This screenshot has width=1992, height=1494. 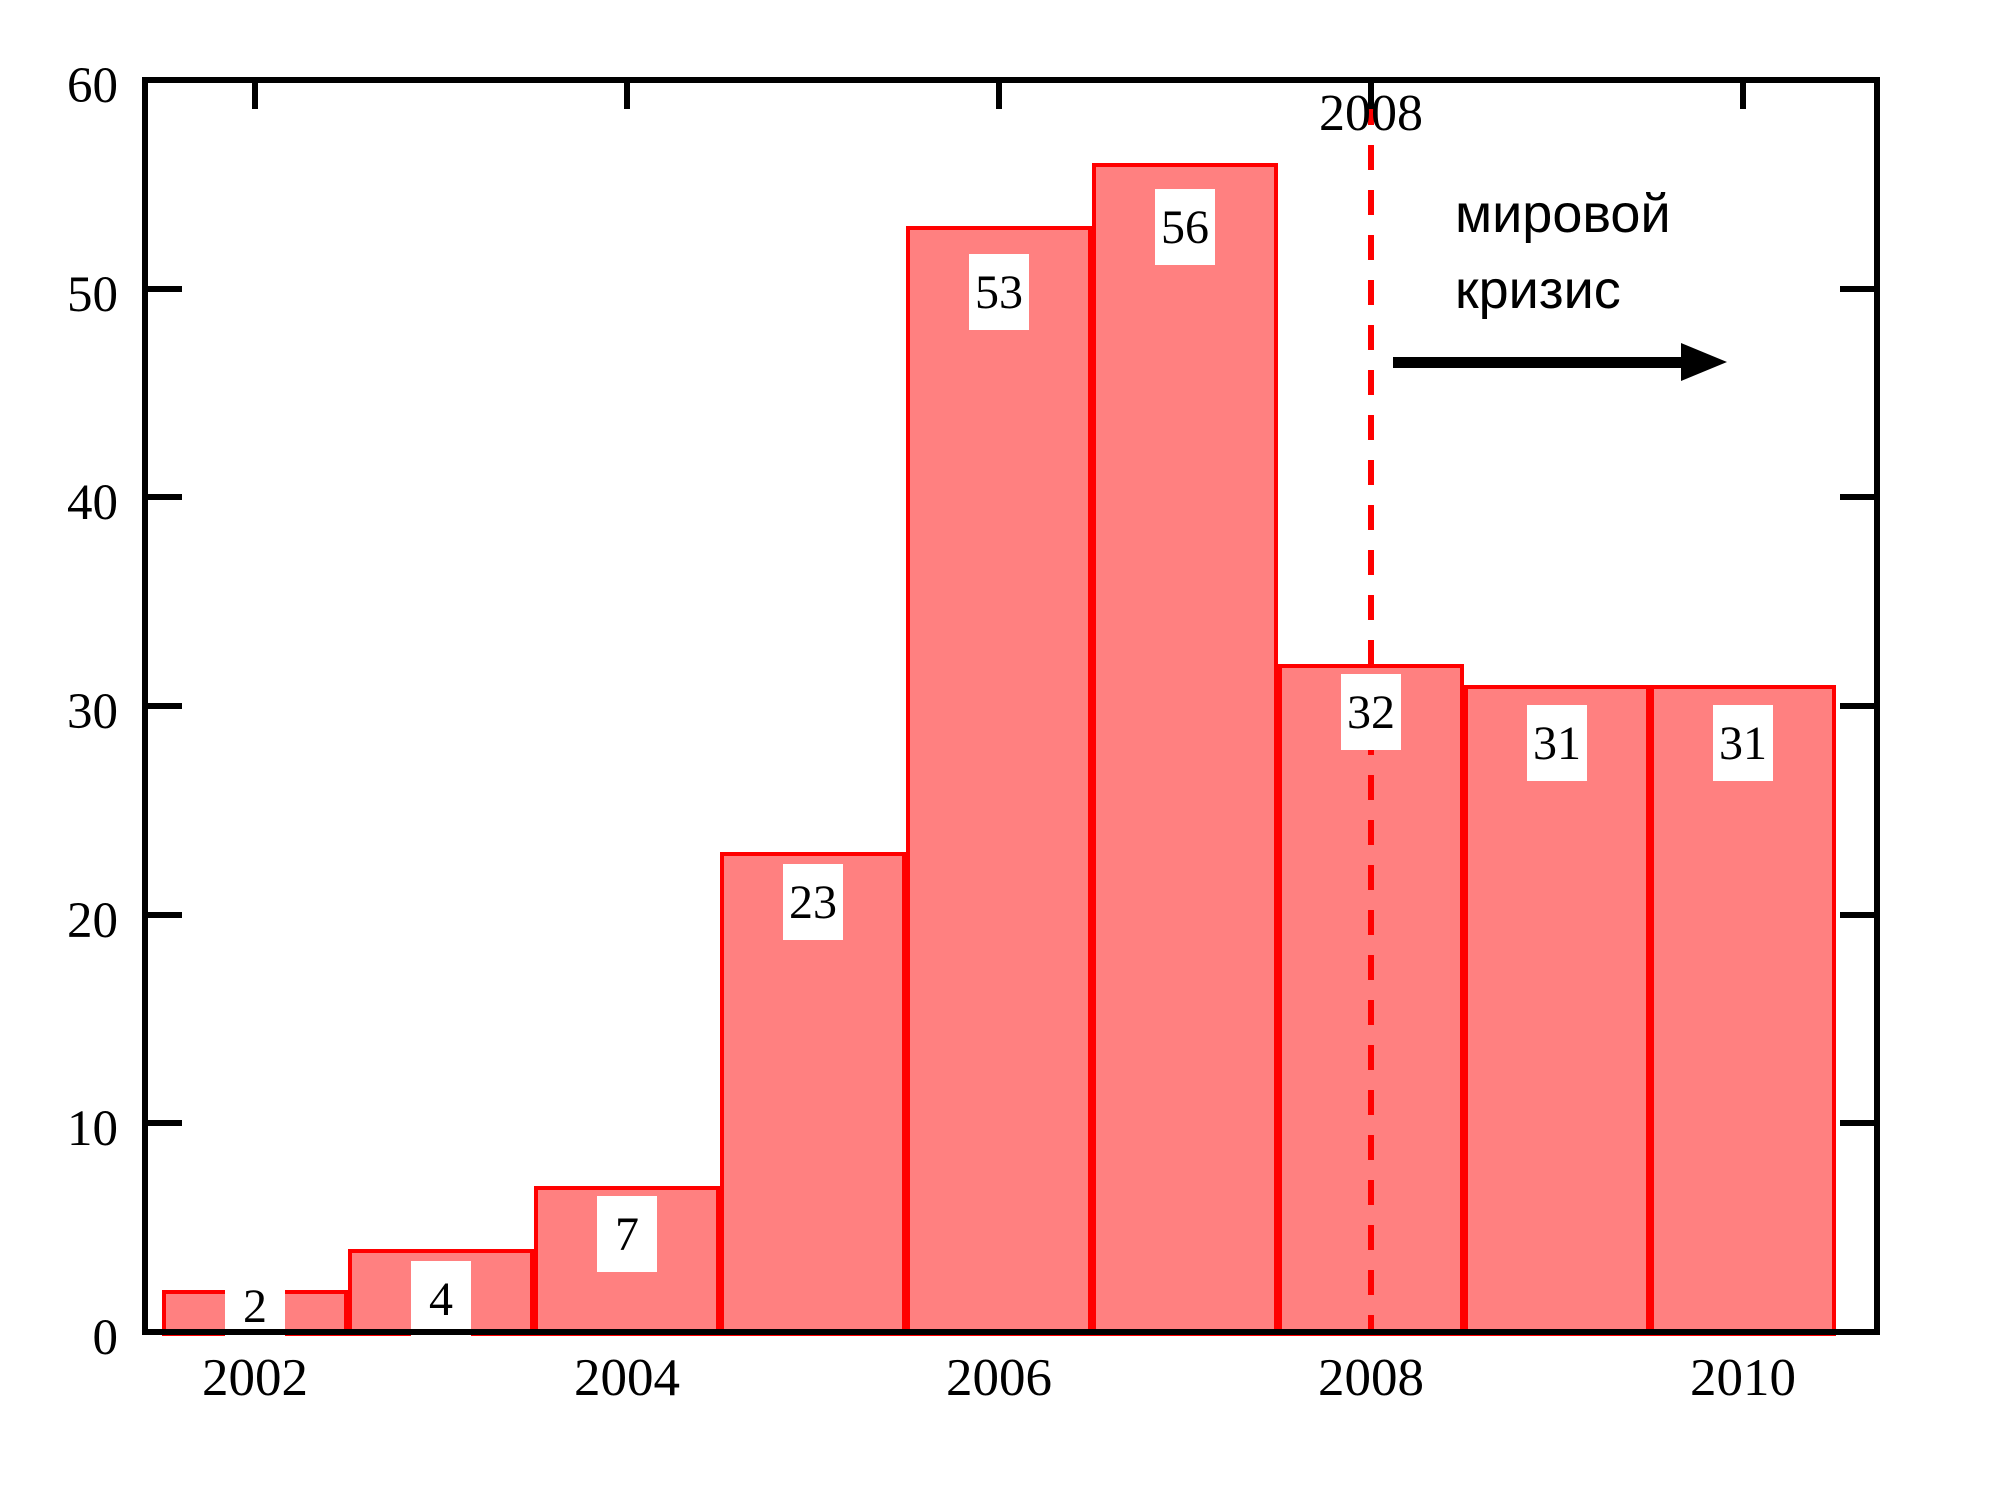 What do you see at coordinates (1539, 362) in the screenshot?
I see `crisis-arrow-line` at bounding box center [1539, 362].